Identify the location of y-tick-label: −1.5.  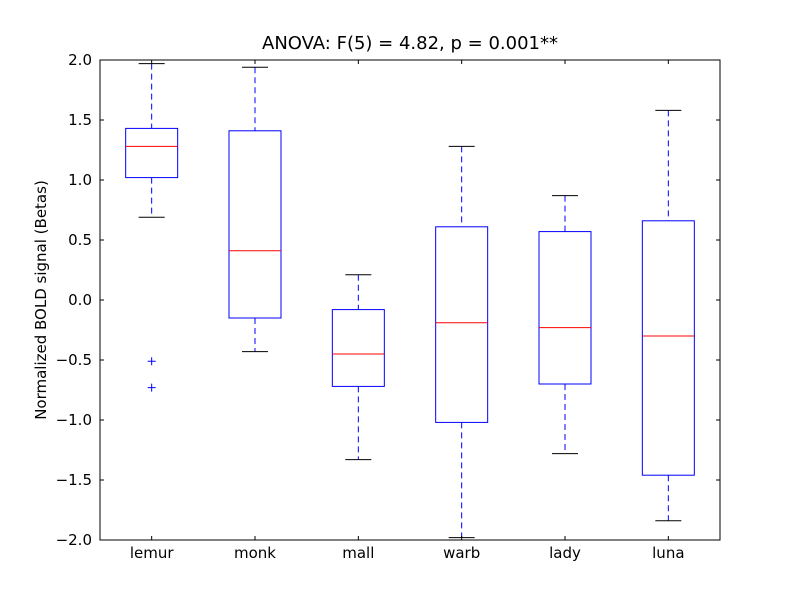
(74, 480).